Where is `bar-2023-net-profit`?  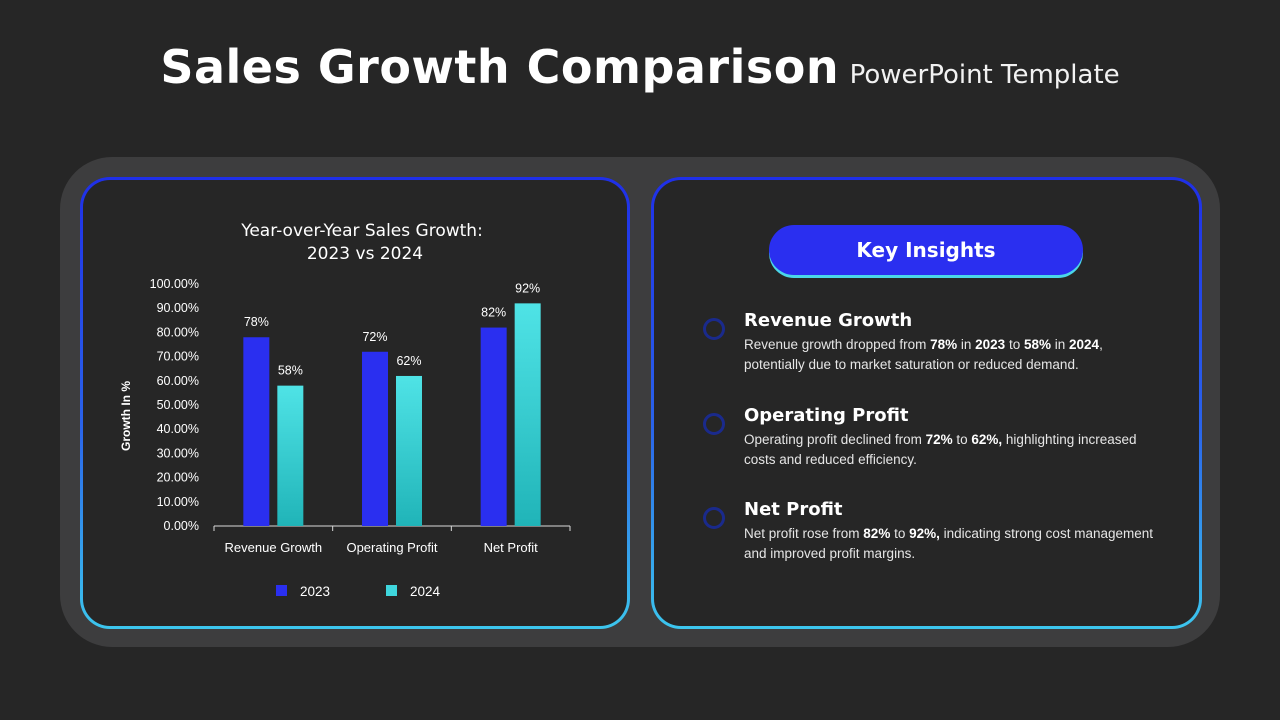
bar-2023-net-profit is located at coordinates (493, 426).